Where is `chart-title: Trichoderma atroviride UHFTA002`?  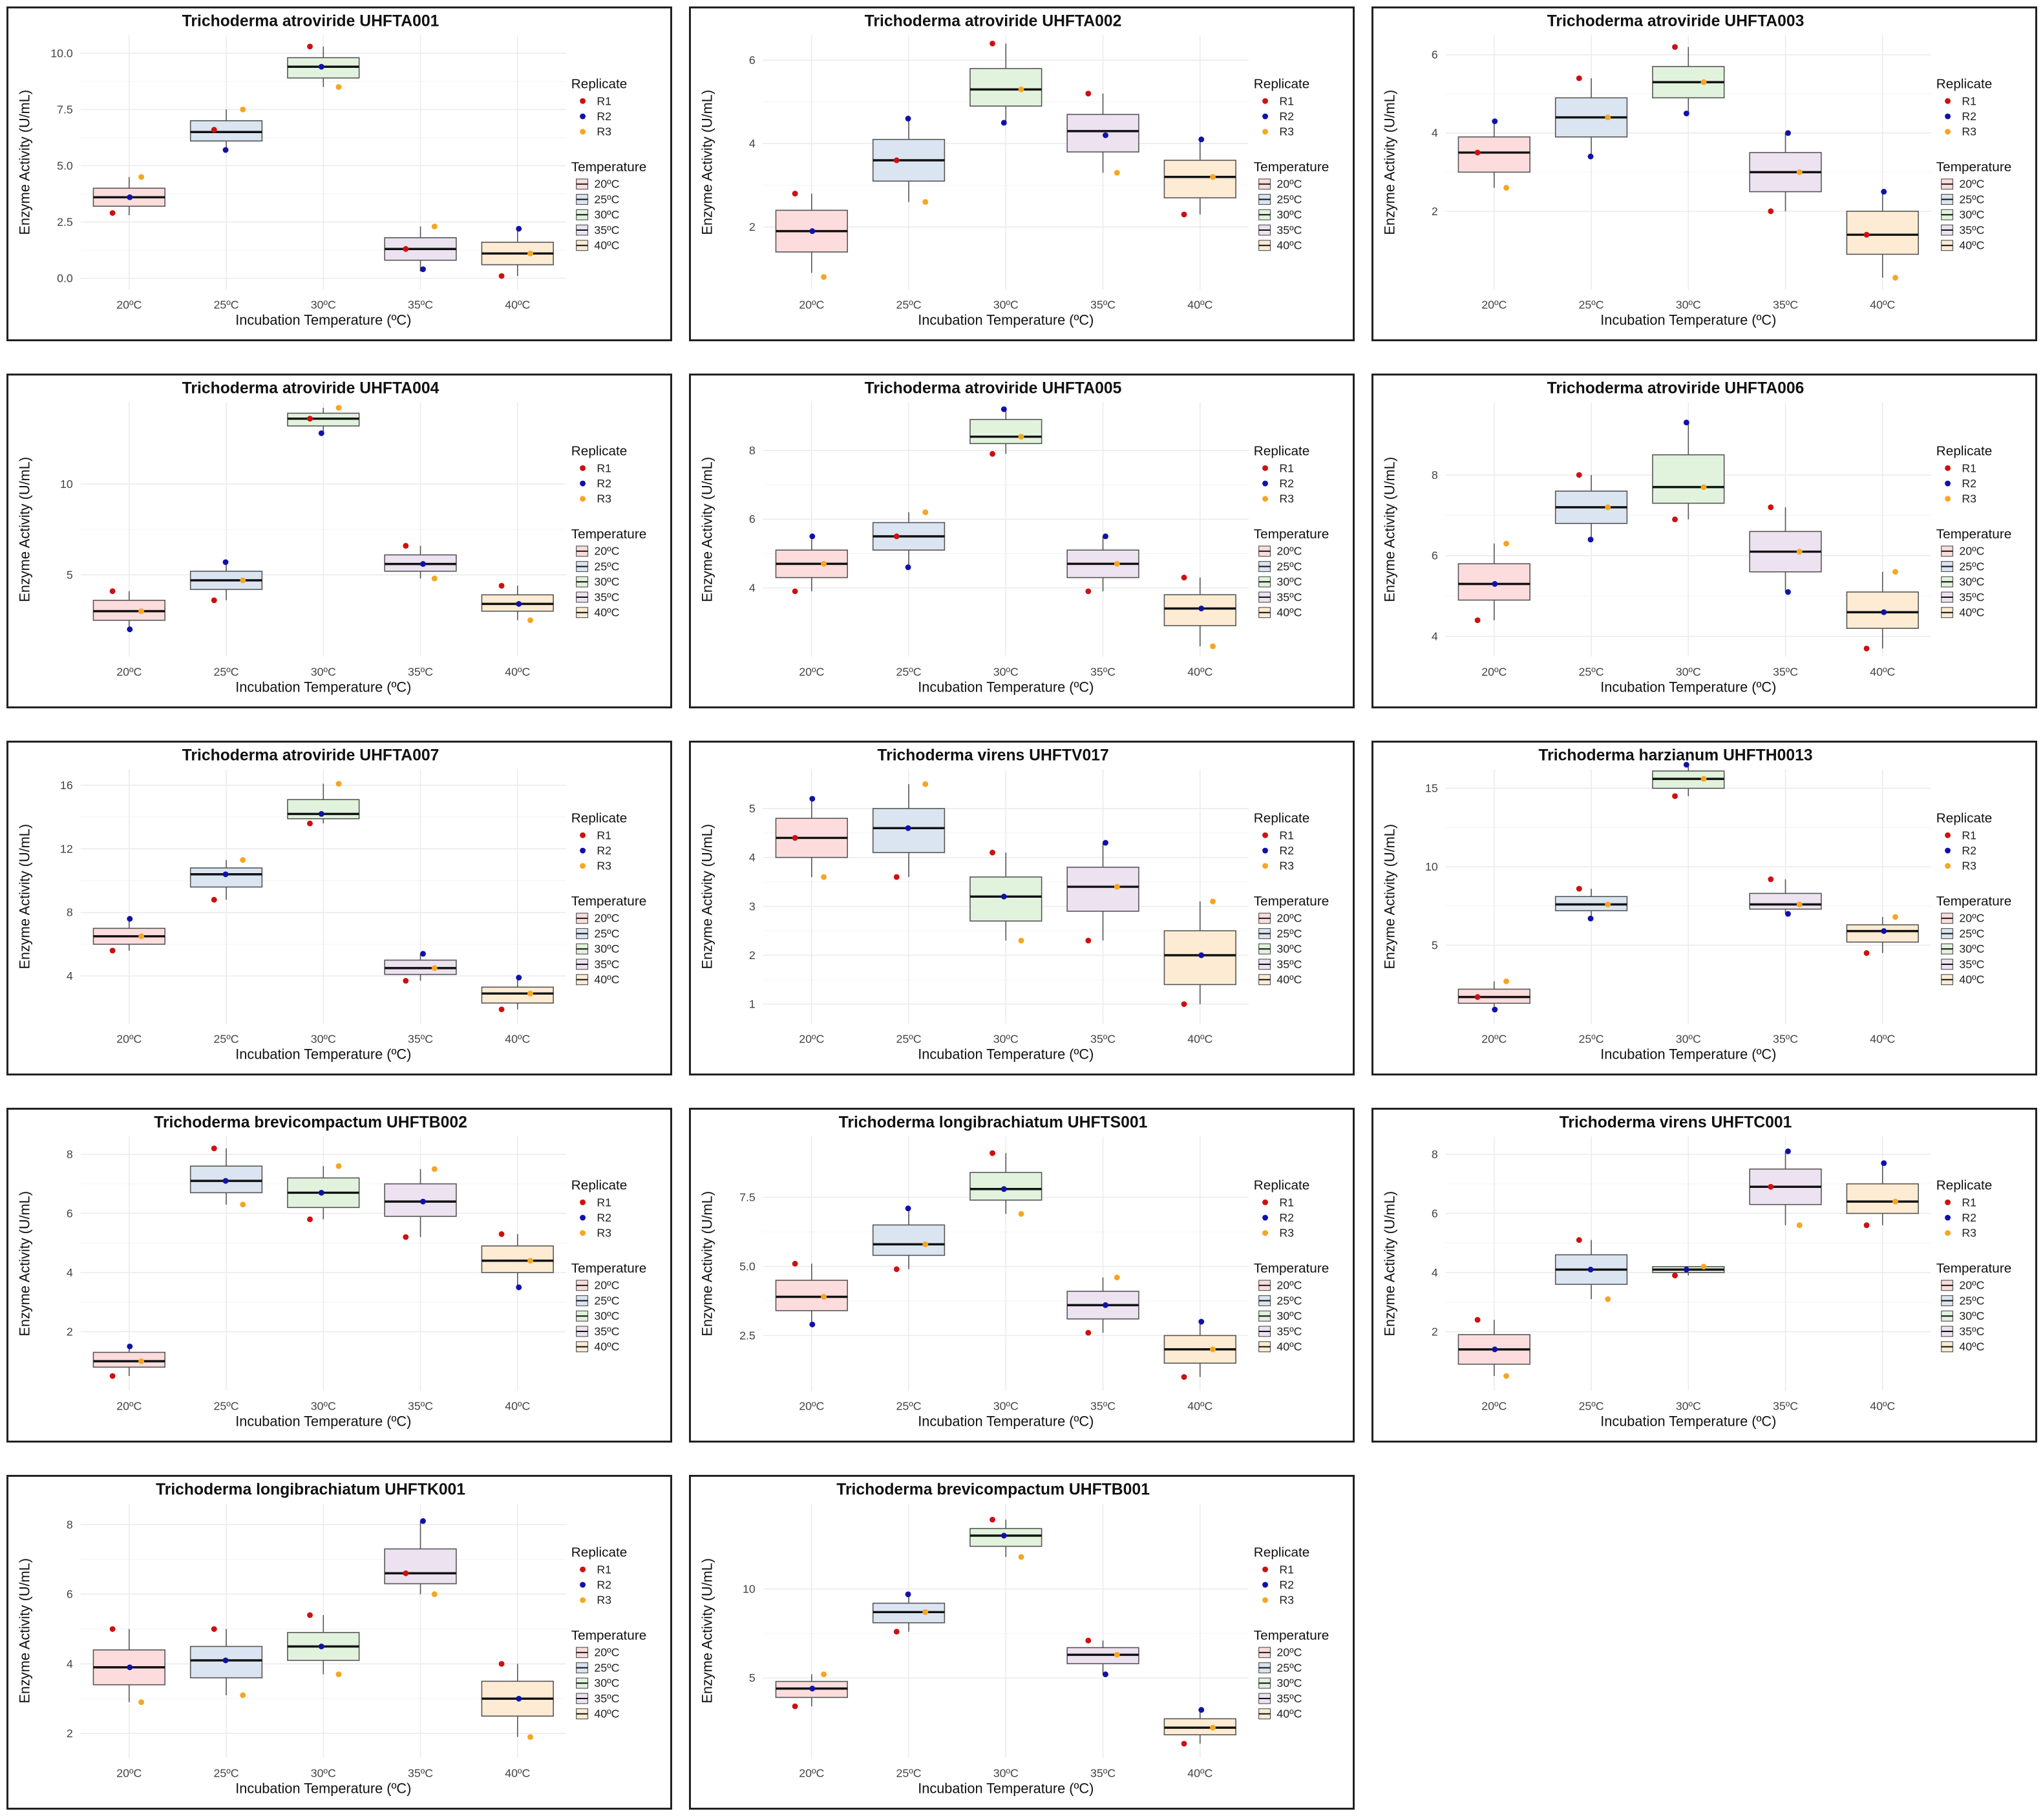 chart-title: Trichoderma atroviride UHFTA002 is located at coordinates (993, 22).